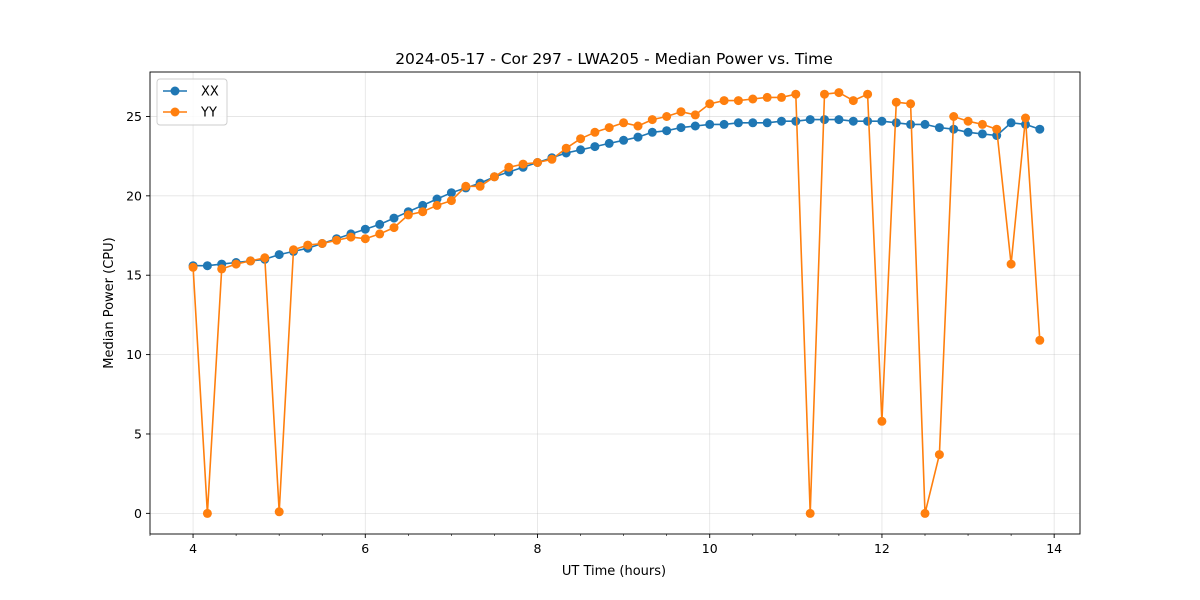 This screenshot has height=600, width=1200. Describe the element at coordinates (208, 113) in the screenshot. I see `legend-yy-label: YY` at that location.